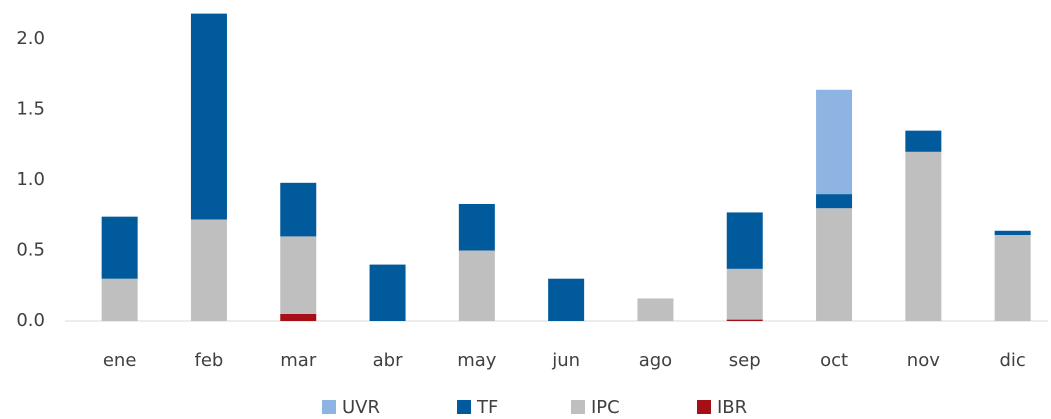 This screenshot has width=1051, height=419. Describe the element at coordinates (30, 109) in the screenshot. I see `y-tick-label: 1.5` at that location.